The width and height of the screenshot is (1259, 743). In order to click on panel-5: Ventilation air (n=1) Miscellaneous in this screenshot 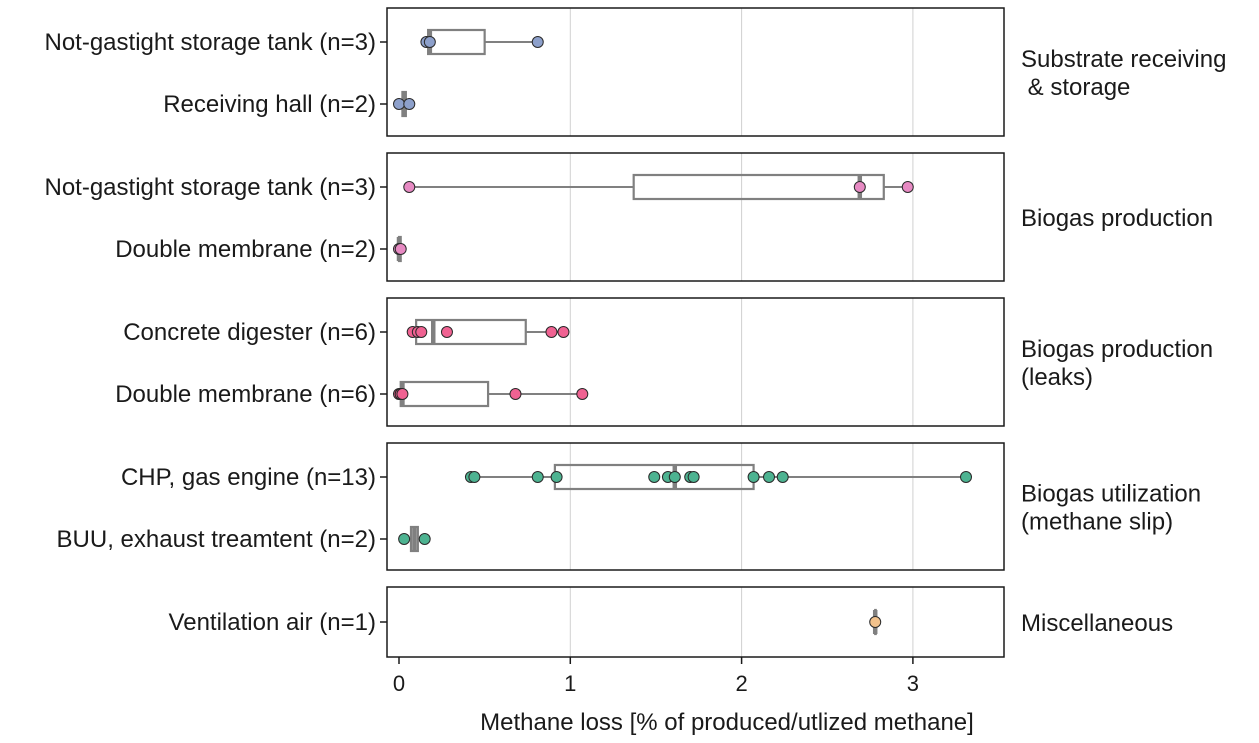, I will do `click(671, 622)`.